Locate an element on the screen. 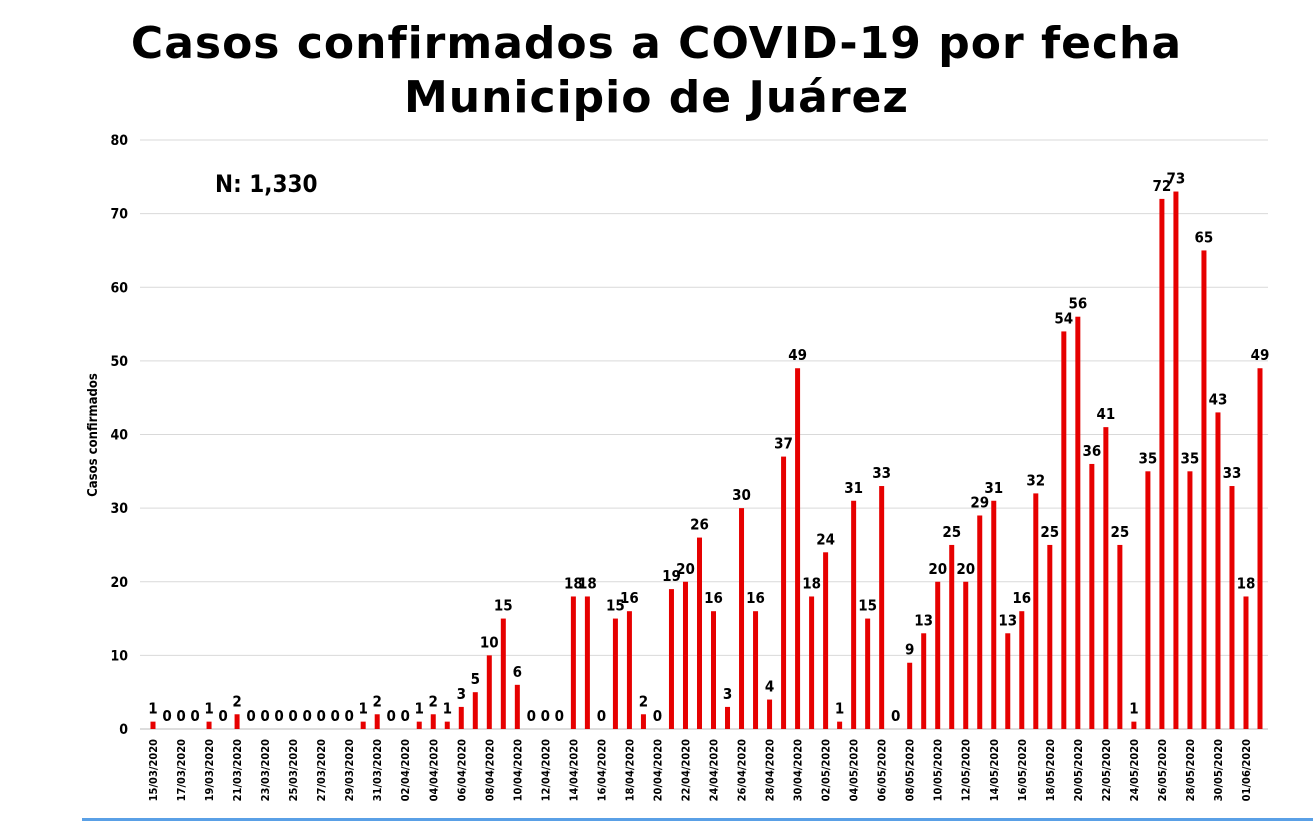  data-label: 6 is located at coordinates (517, 672).